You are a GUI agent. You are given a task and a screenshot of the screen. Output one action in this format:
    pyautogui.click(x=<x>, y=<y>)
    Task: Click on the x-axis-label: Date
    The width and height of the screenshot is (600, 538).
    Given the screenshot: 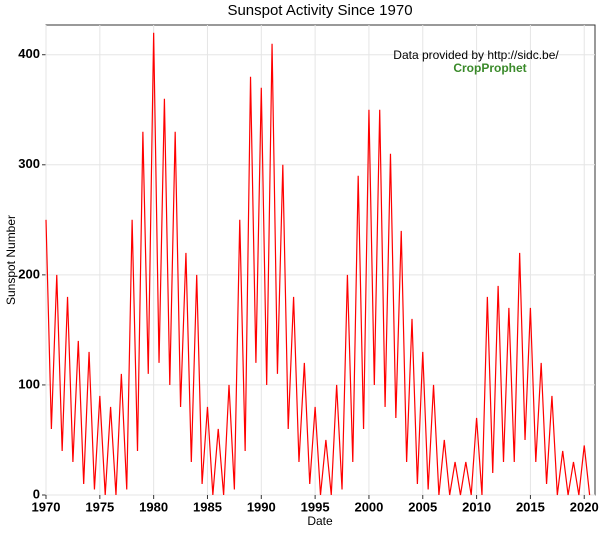 What is the action you would take?
    pyautogui.click(x=320, y=521)
    